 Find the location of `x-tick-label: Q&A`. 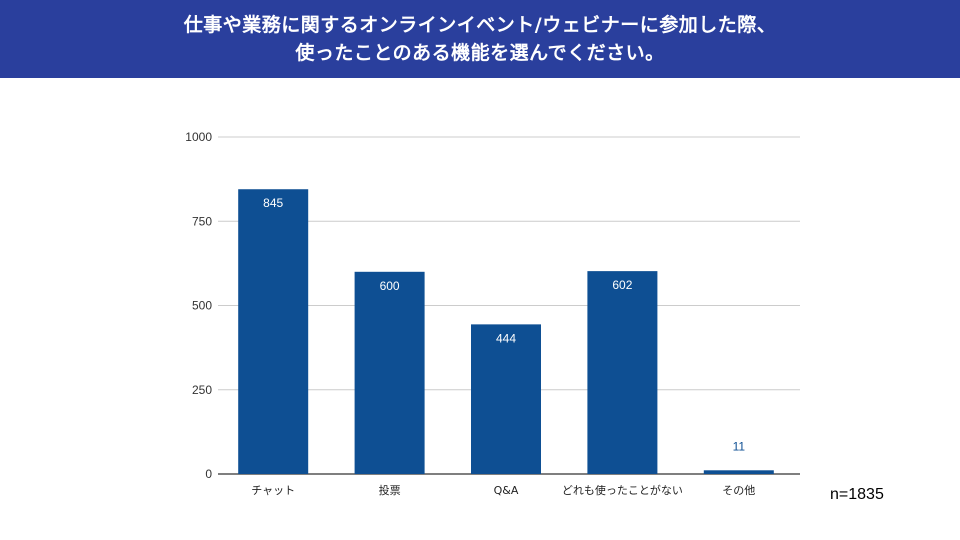

x-tick-label: Q&A is located at coordinates (506, 490).